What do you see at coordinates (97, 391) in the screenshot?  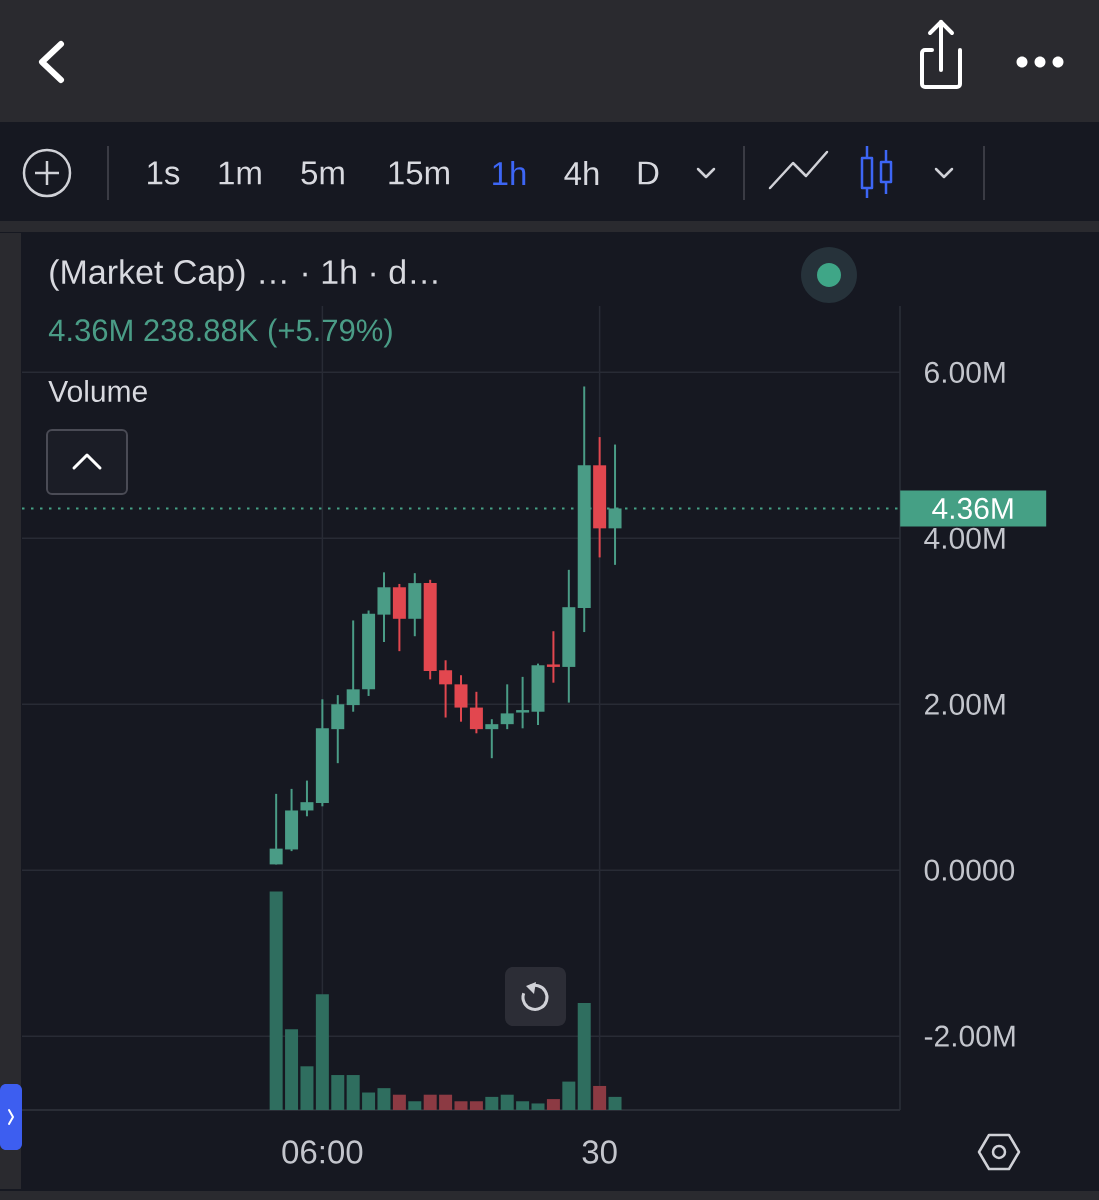 I see `chart-title: Volume` at bounding box center [97, 391].